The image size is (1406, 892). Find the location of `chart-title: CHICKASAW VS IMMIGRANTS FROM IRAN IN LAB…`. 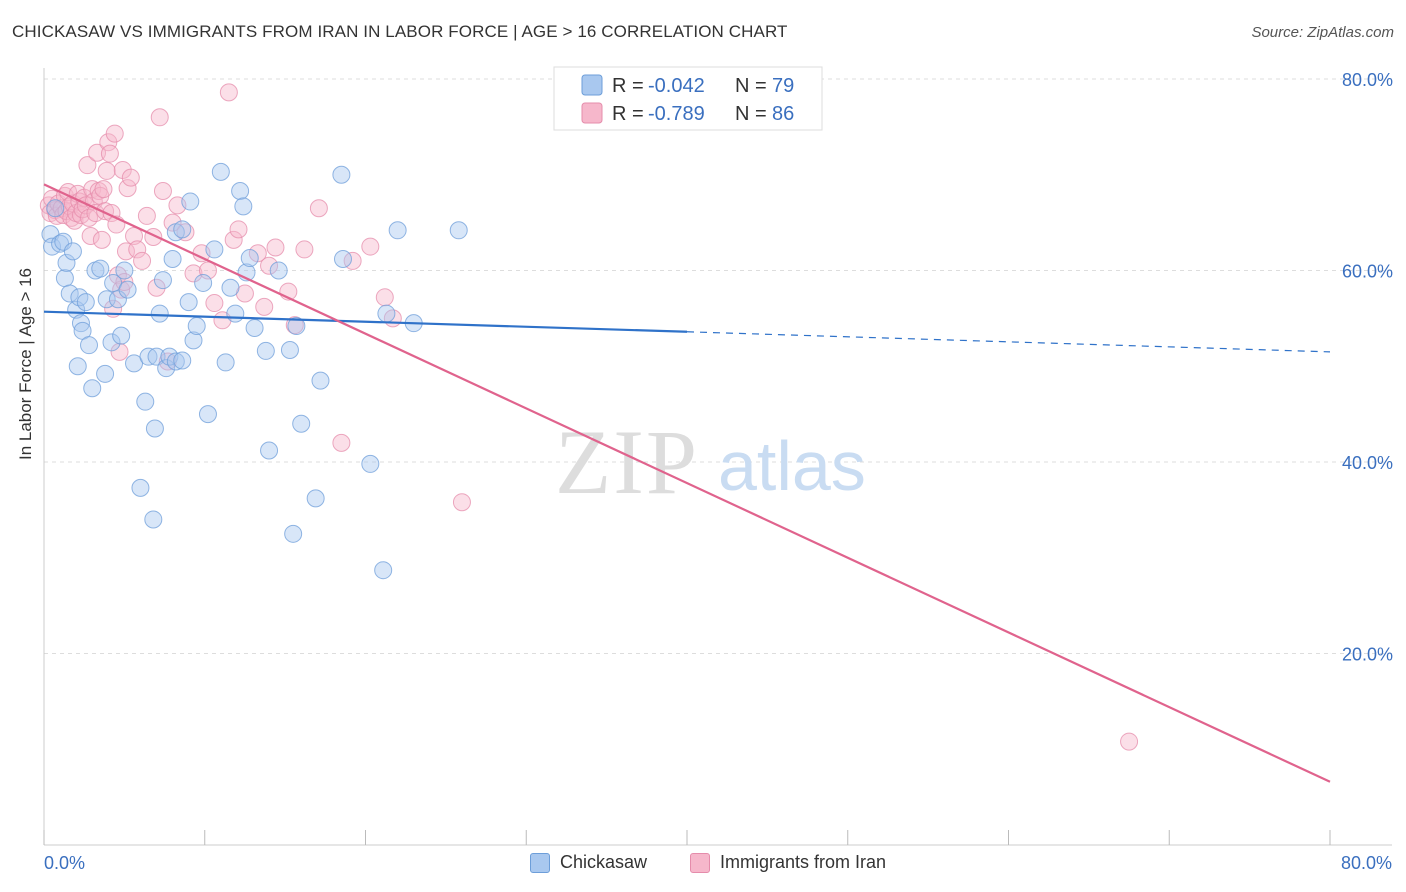

chart-title: CHICKASAW VS IMMIGRANTS FROM IRAN IN LAB… is located at coordinates (400, 31).